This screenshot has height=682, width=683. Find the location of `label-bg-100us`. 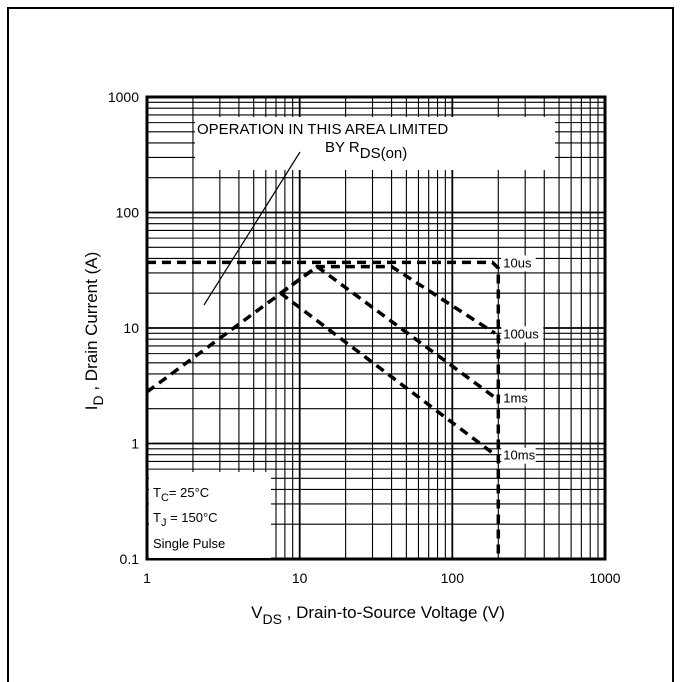

label-bg-100us is located at coordinates (522, 334).